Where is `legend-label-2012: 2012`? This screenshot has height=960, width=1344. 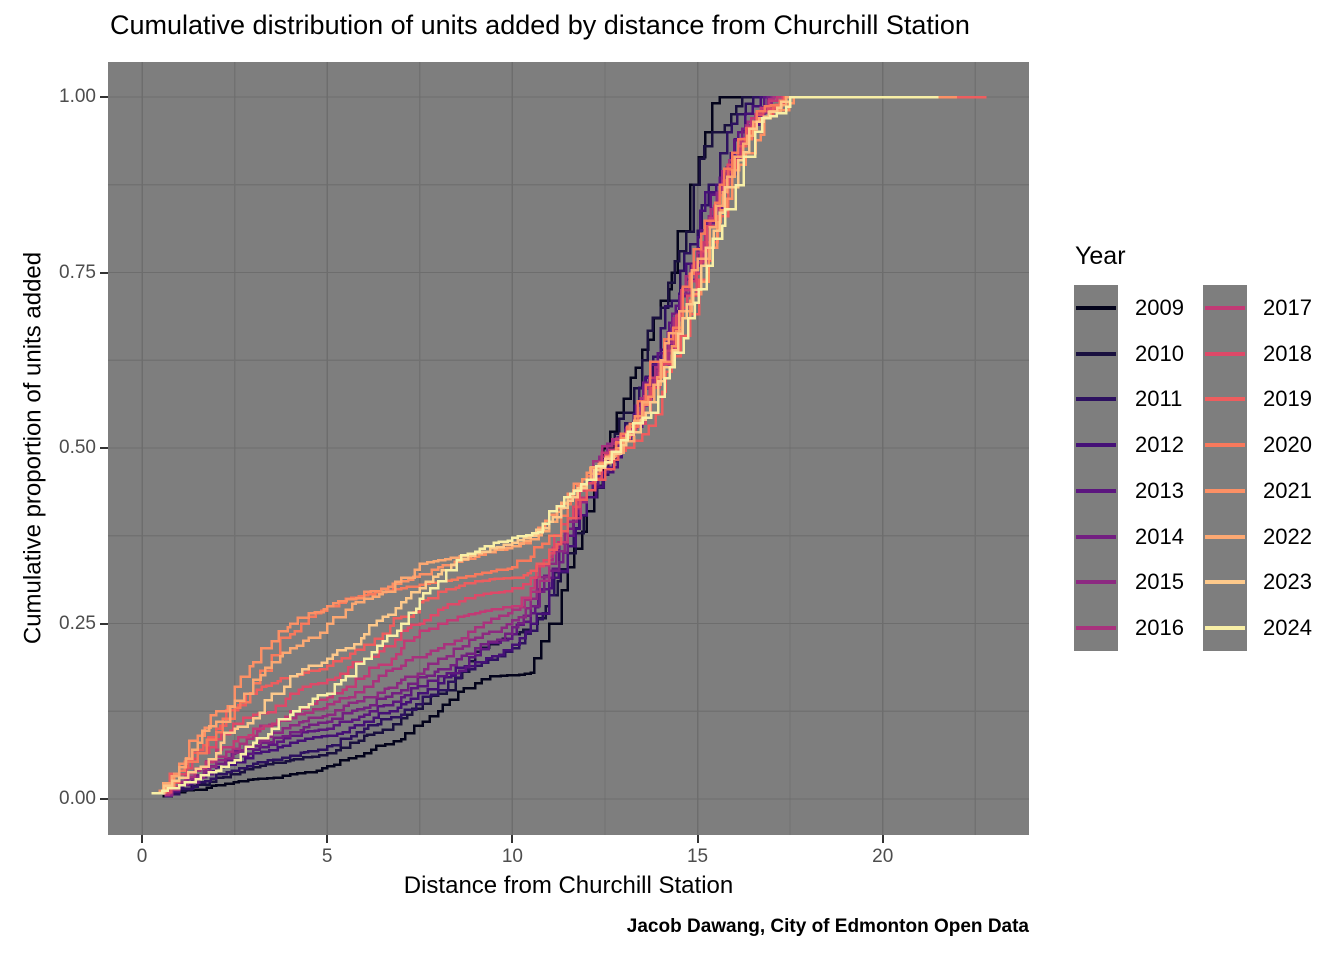 legend-label-2012: 2012 is located at coordinates (1159, 445).